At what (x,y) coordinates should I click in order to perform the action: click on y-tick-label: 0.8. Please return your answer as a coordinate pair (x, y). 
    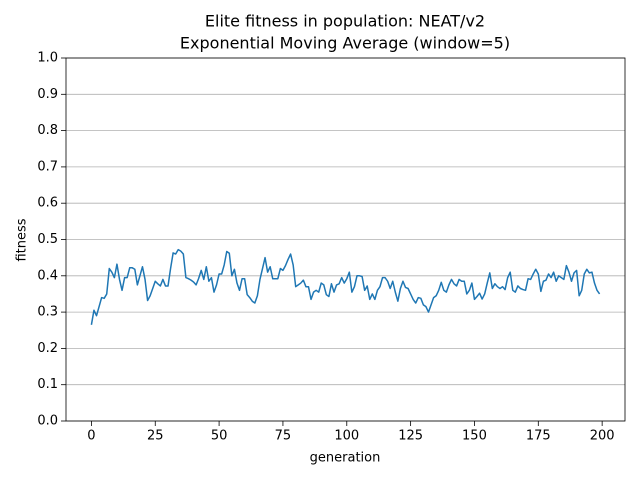
    Looking at the image, I should click on (47, 130).